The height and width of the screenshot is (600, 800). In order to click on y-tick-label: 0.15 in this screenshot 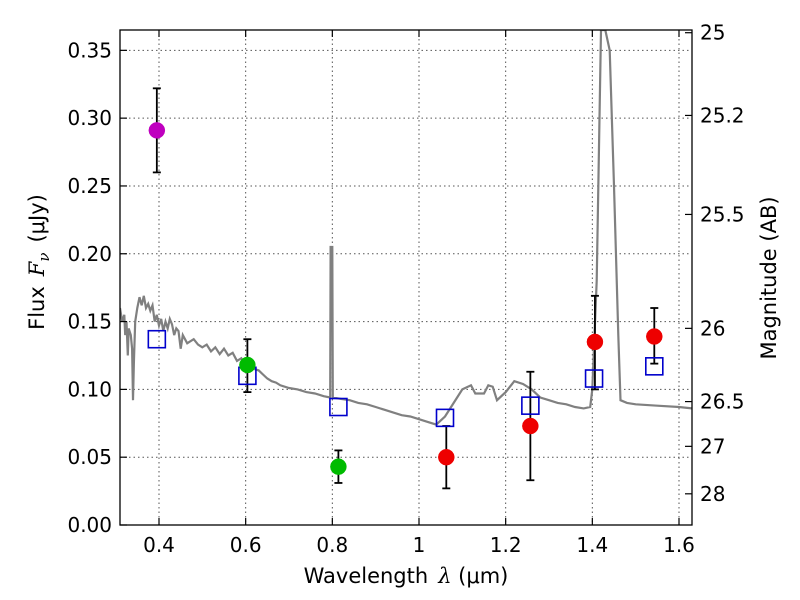, I will do `click(89, 322)`.